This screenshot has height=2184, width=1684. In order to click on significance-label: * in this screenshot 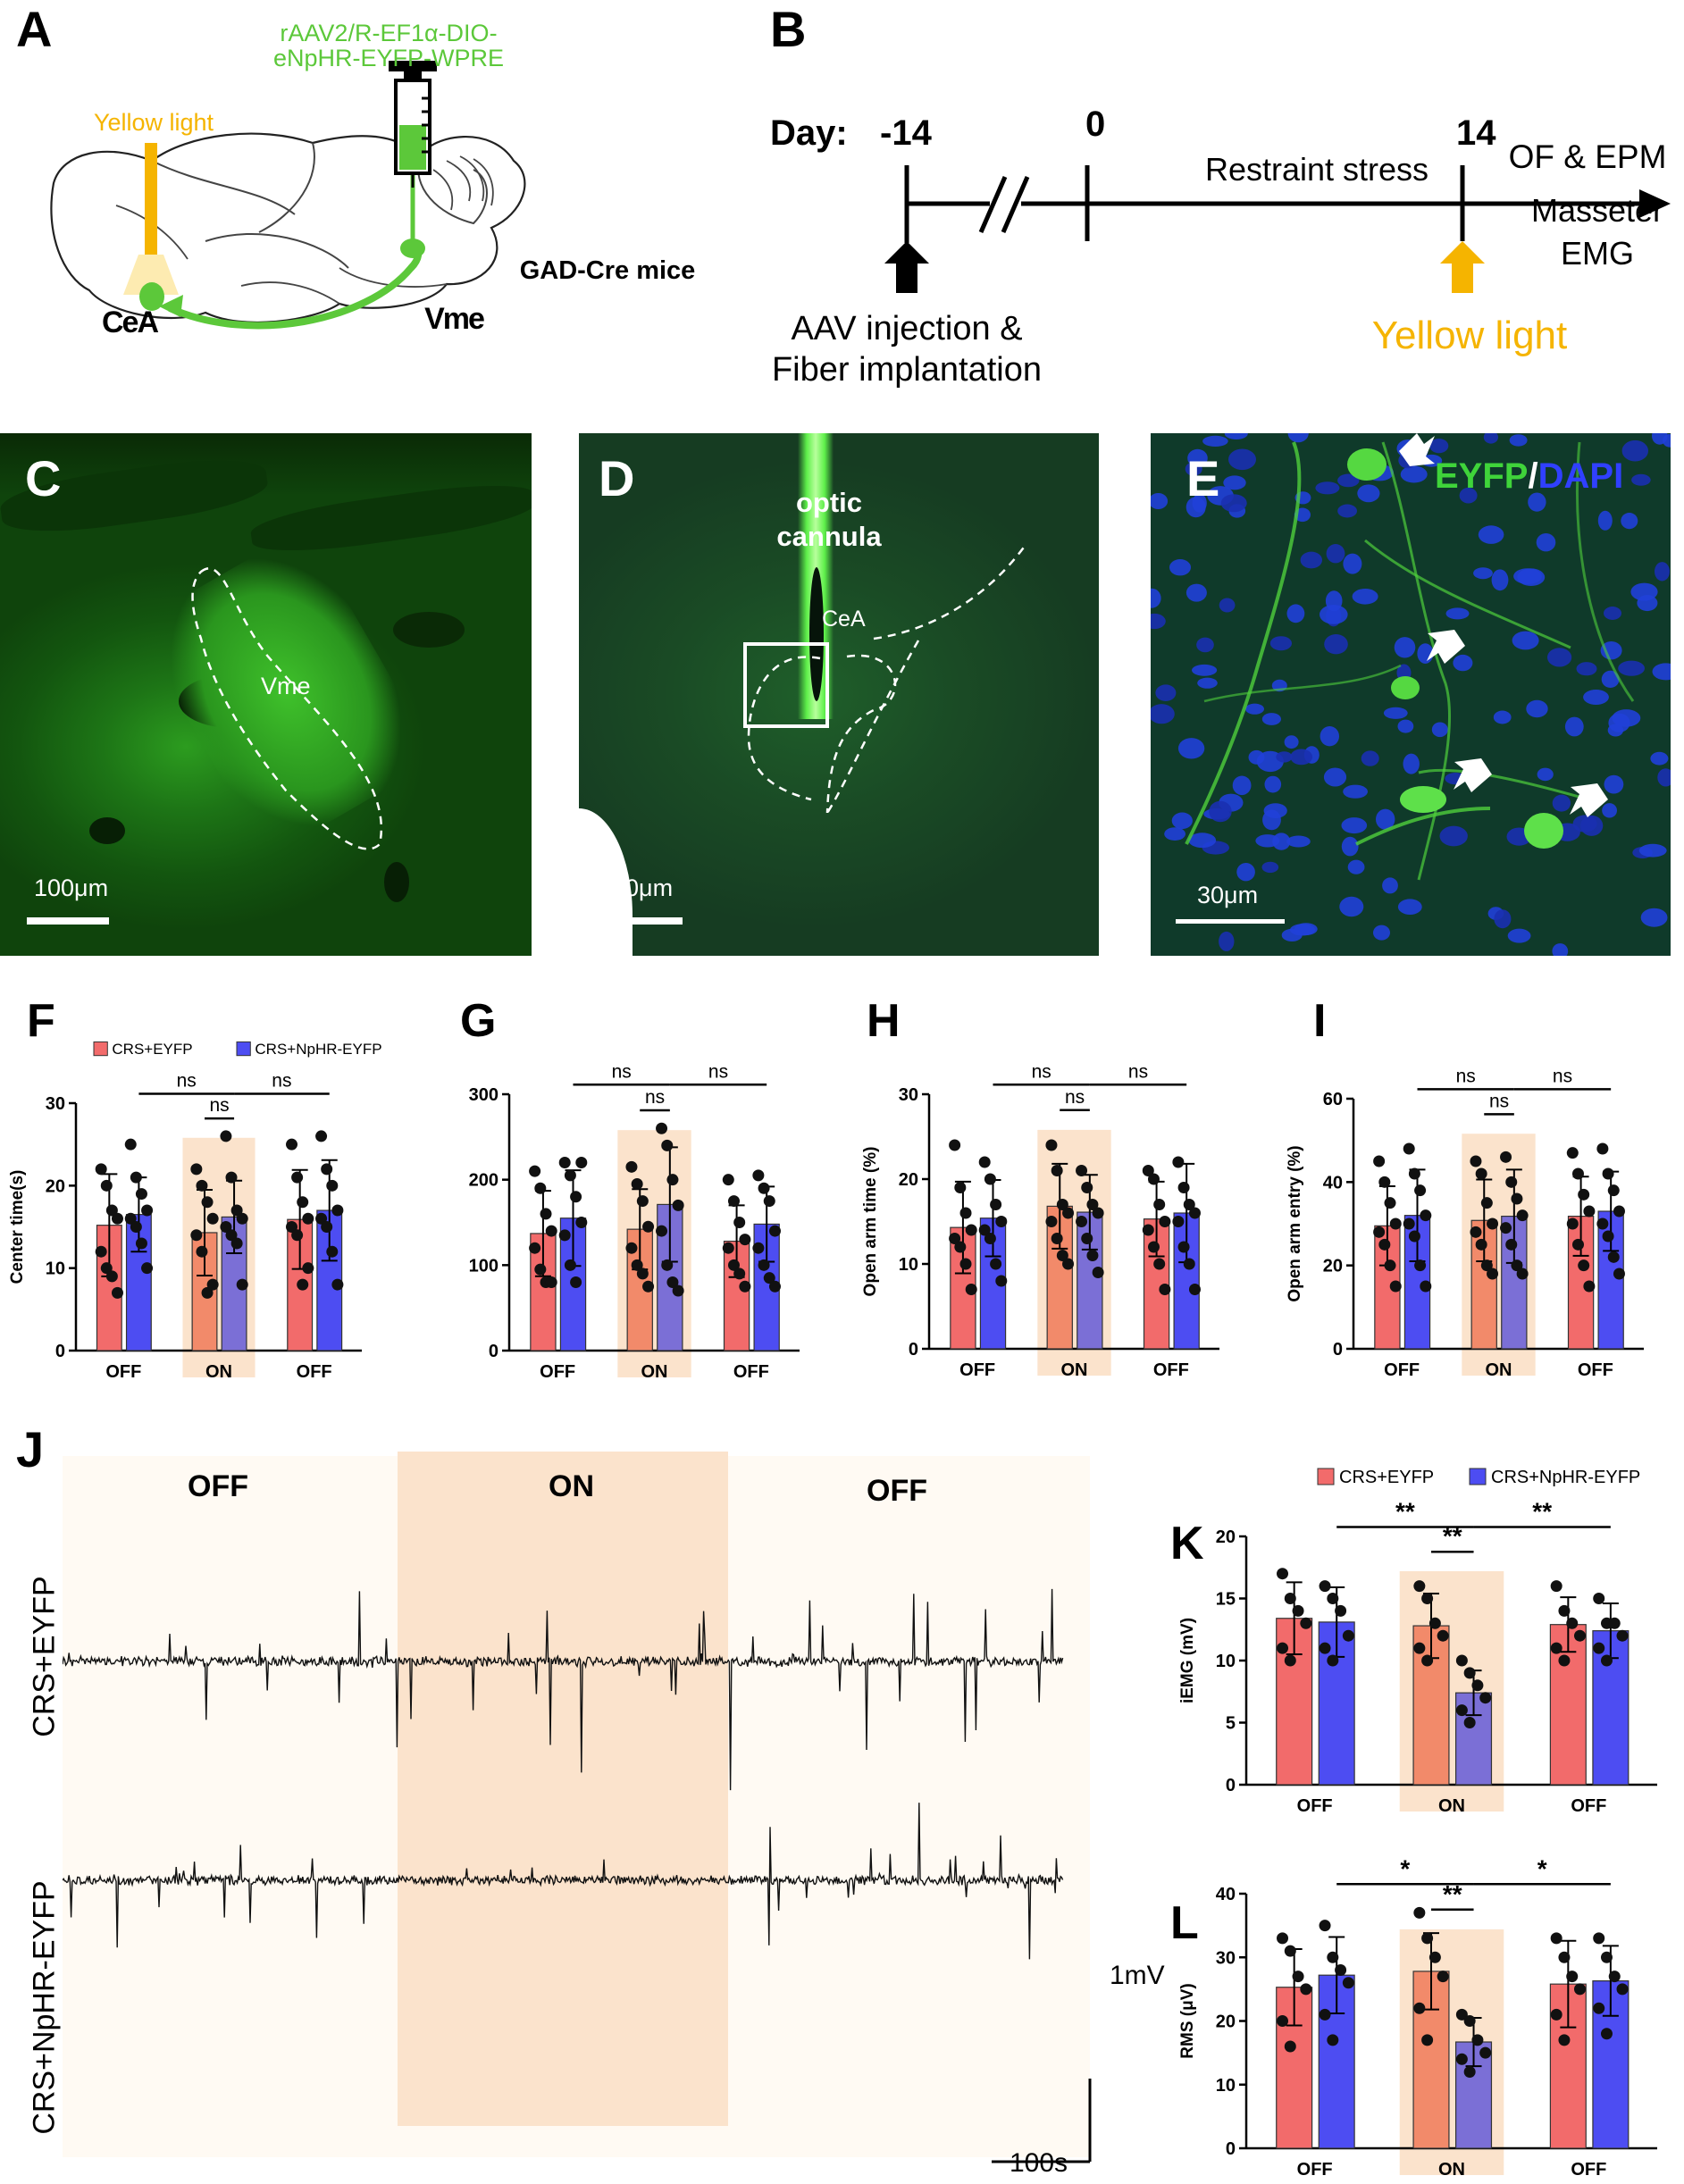, I will do `click(1542, 1868)`.